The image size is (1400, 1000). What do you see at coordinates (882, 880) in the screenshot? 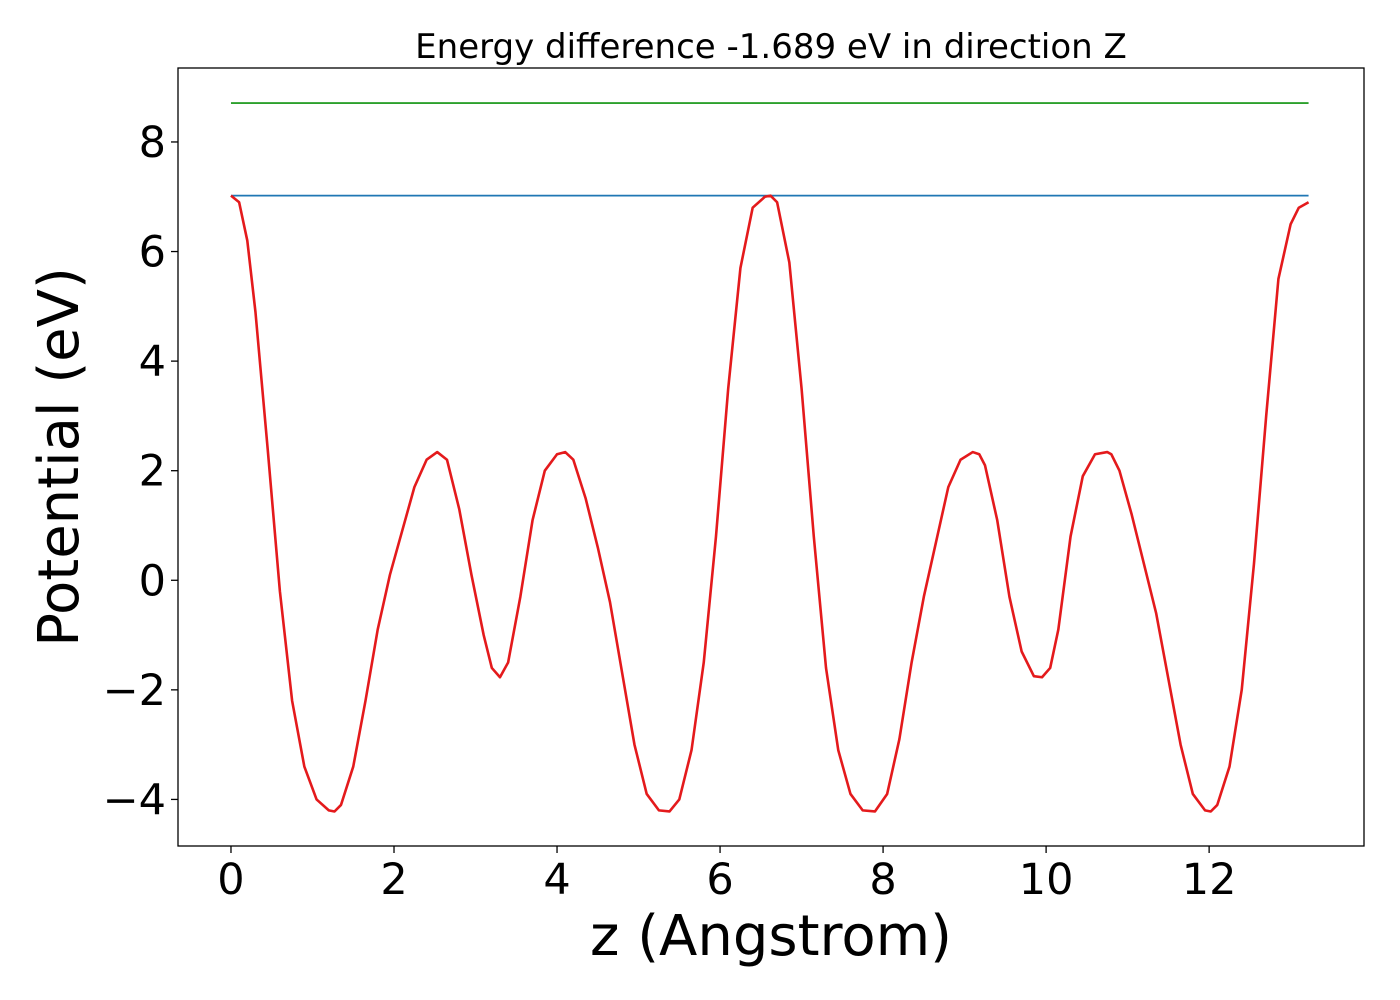
I see `x-tick-label: 8` at bounding box center [882, 880].